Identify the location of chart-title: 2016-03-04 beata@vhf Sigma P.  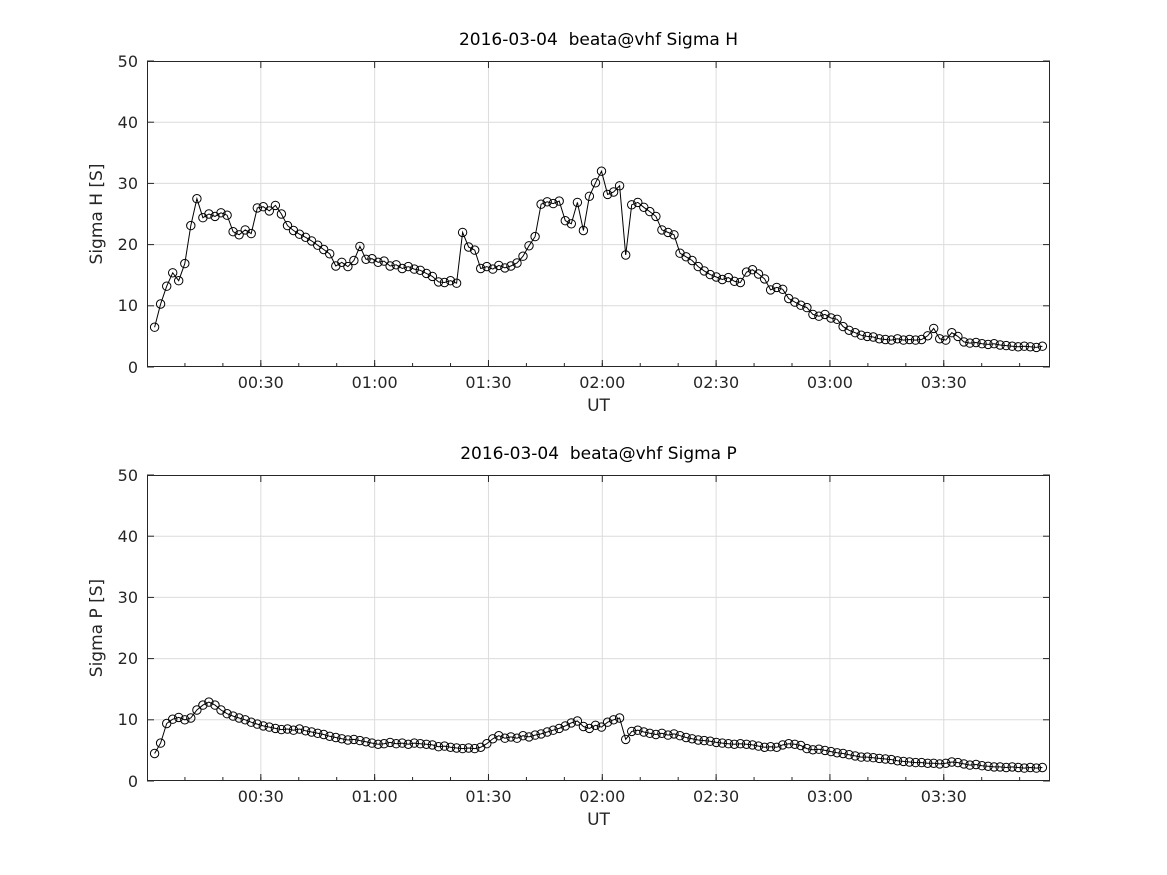
(598, 454).